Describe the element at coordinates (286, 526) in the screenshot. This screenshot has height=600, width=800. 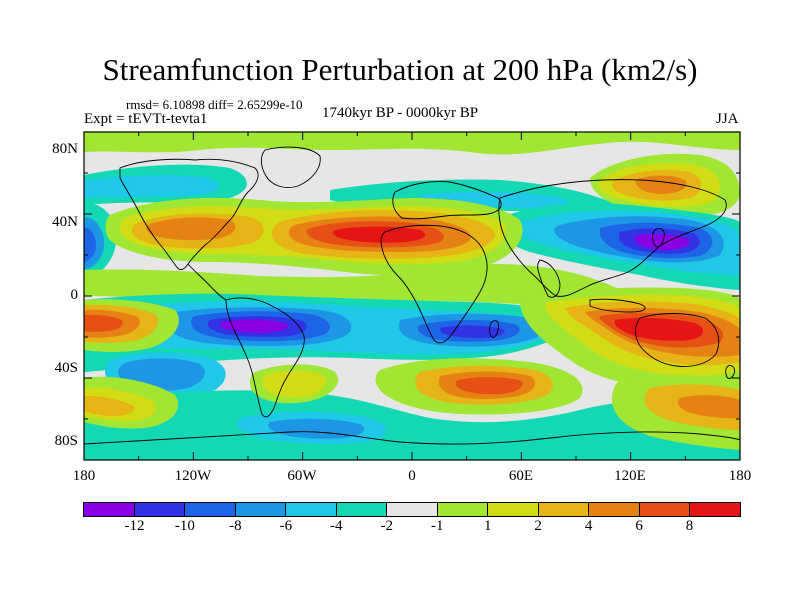
I see `colorbar-label: -6` at that location.